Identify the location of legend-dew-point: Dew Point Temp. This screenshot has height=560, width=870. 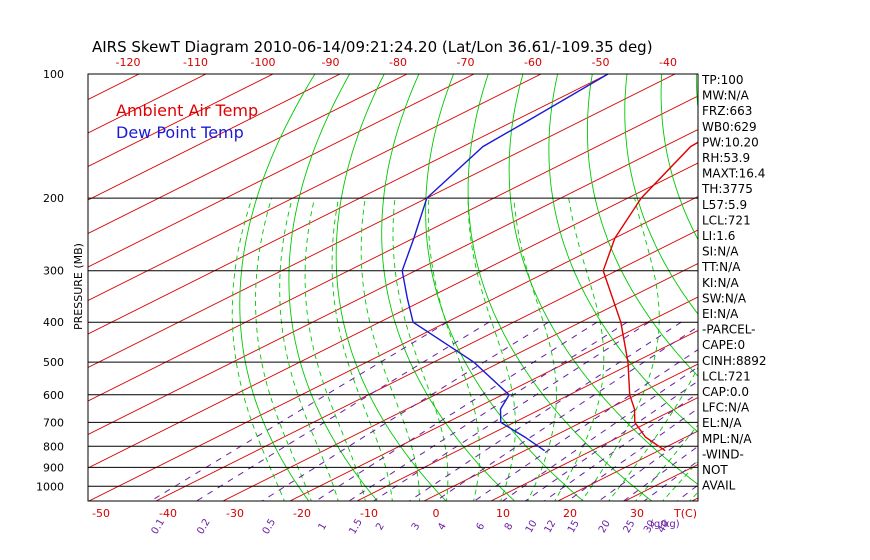
(180, 132).